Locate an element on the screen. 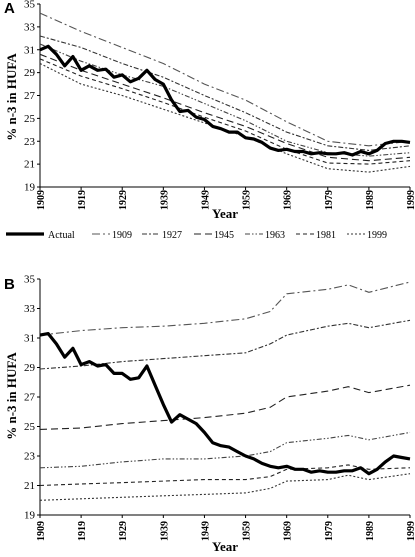 Image resolution: width=415 pixels, height=557 pixels. legend-label-actual: Actual is located at coordinates (61, 235).